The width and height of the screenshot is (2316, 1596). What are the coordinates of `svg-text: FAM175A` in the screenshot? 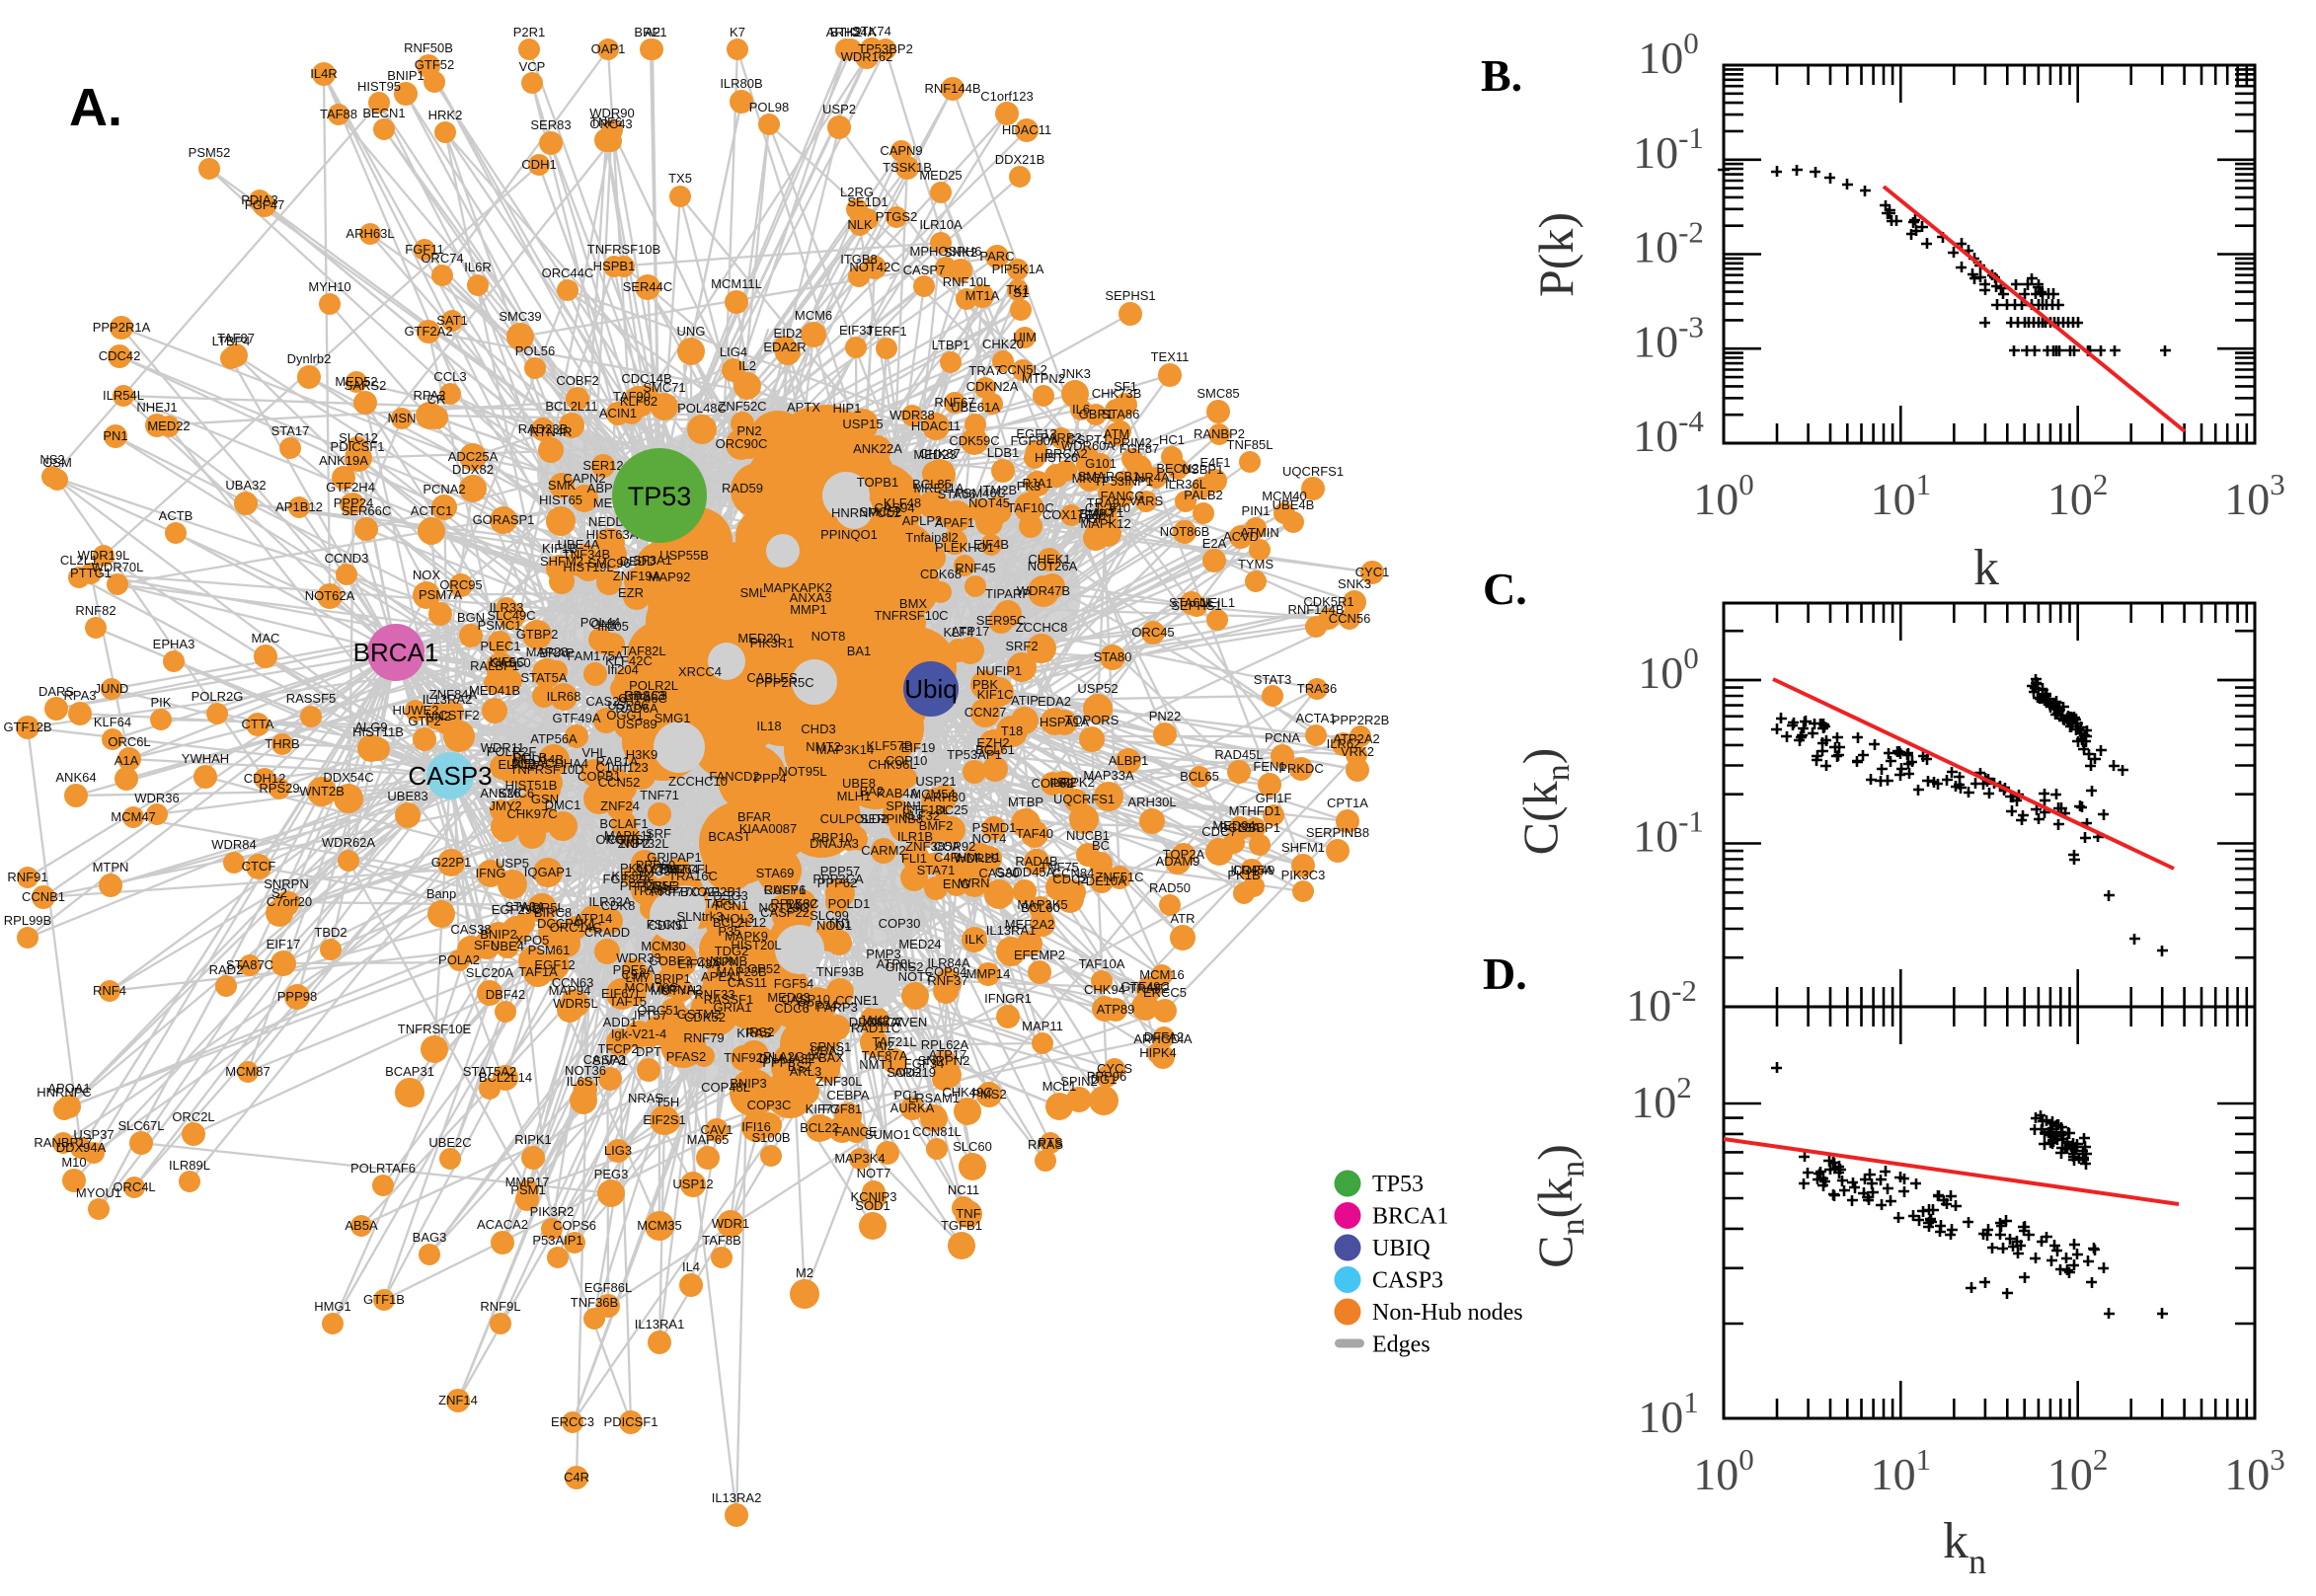 It's located at (595, 655).